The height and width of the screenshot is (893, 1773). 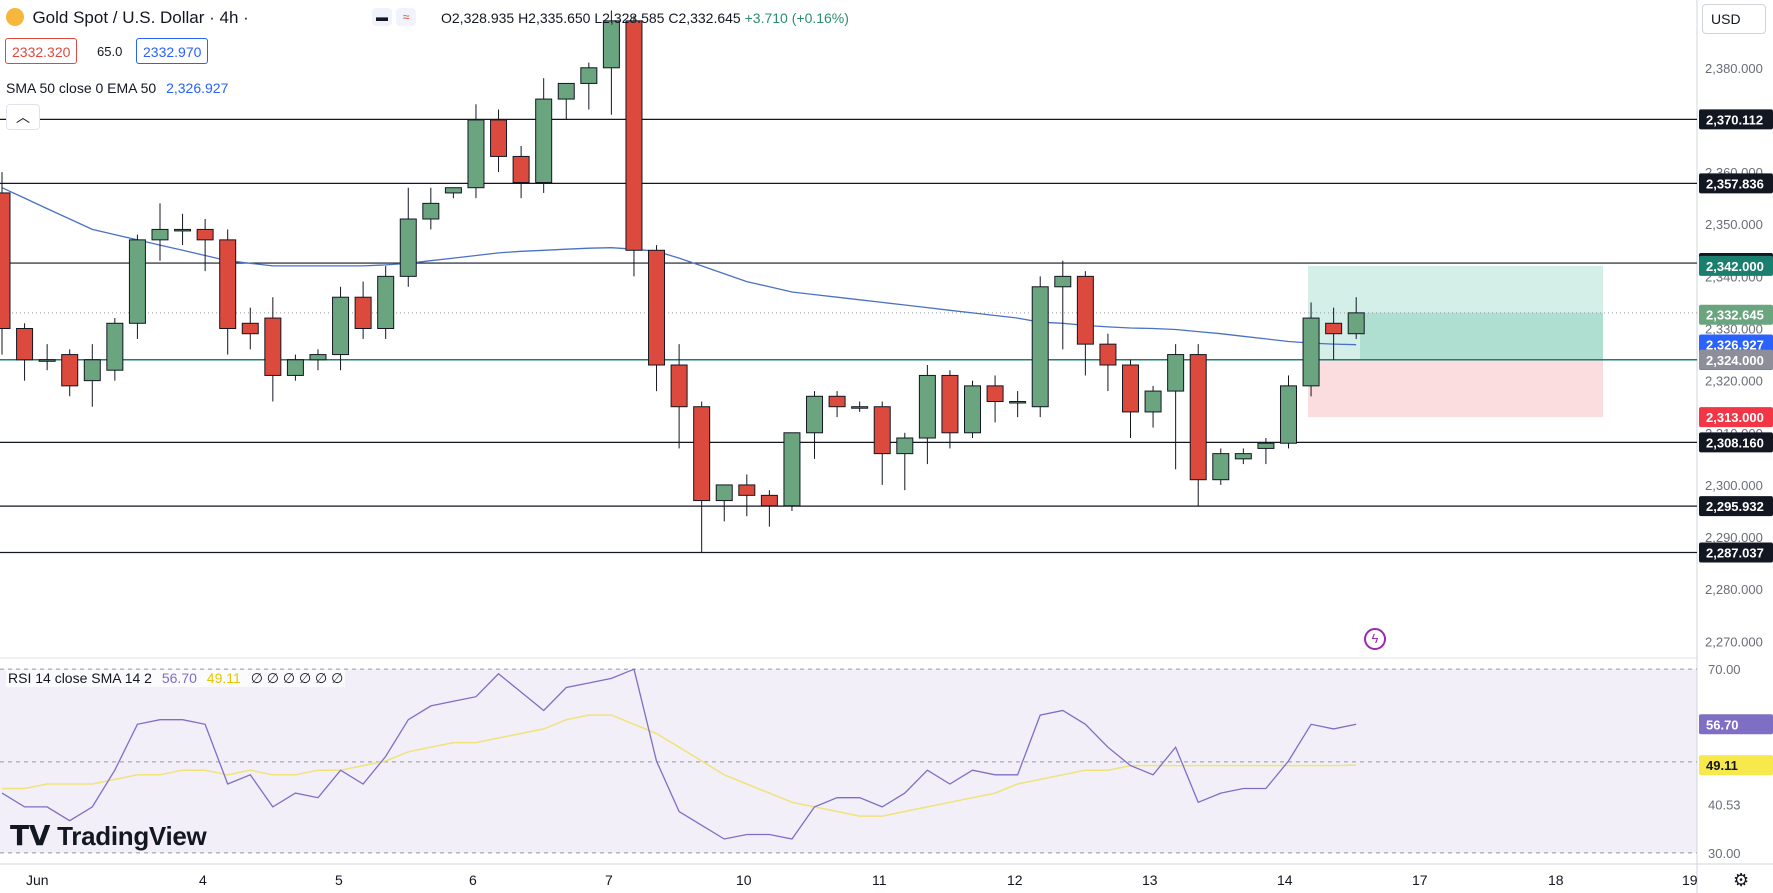 What do you see at coordinates (1736, 359) in the screenshot?
I see `entry-tag-bg` at bounding box center [1736, 359].